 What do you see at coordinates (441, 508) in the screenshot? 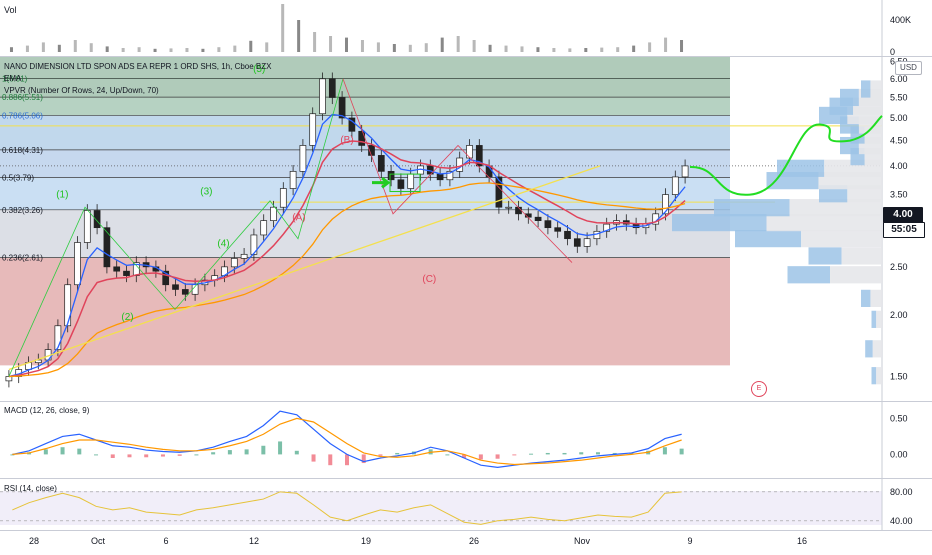
I see `rsi-pane` at bounding box center [441, 508].